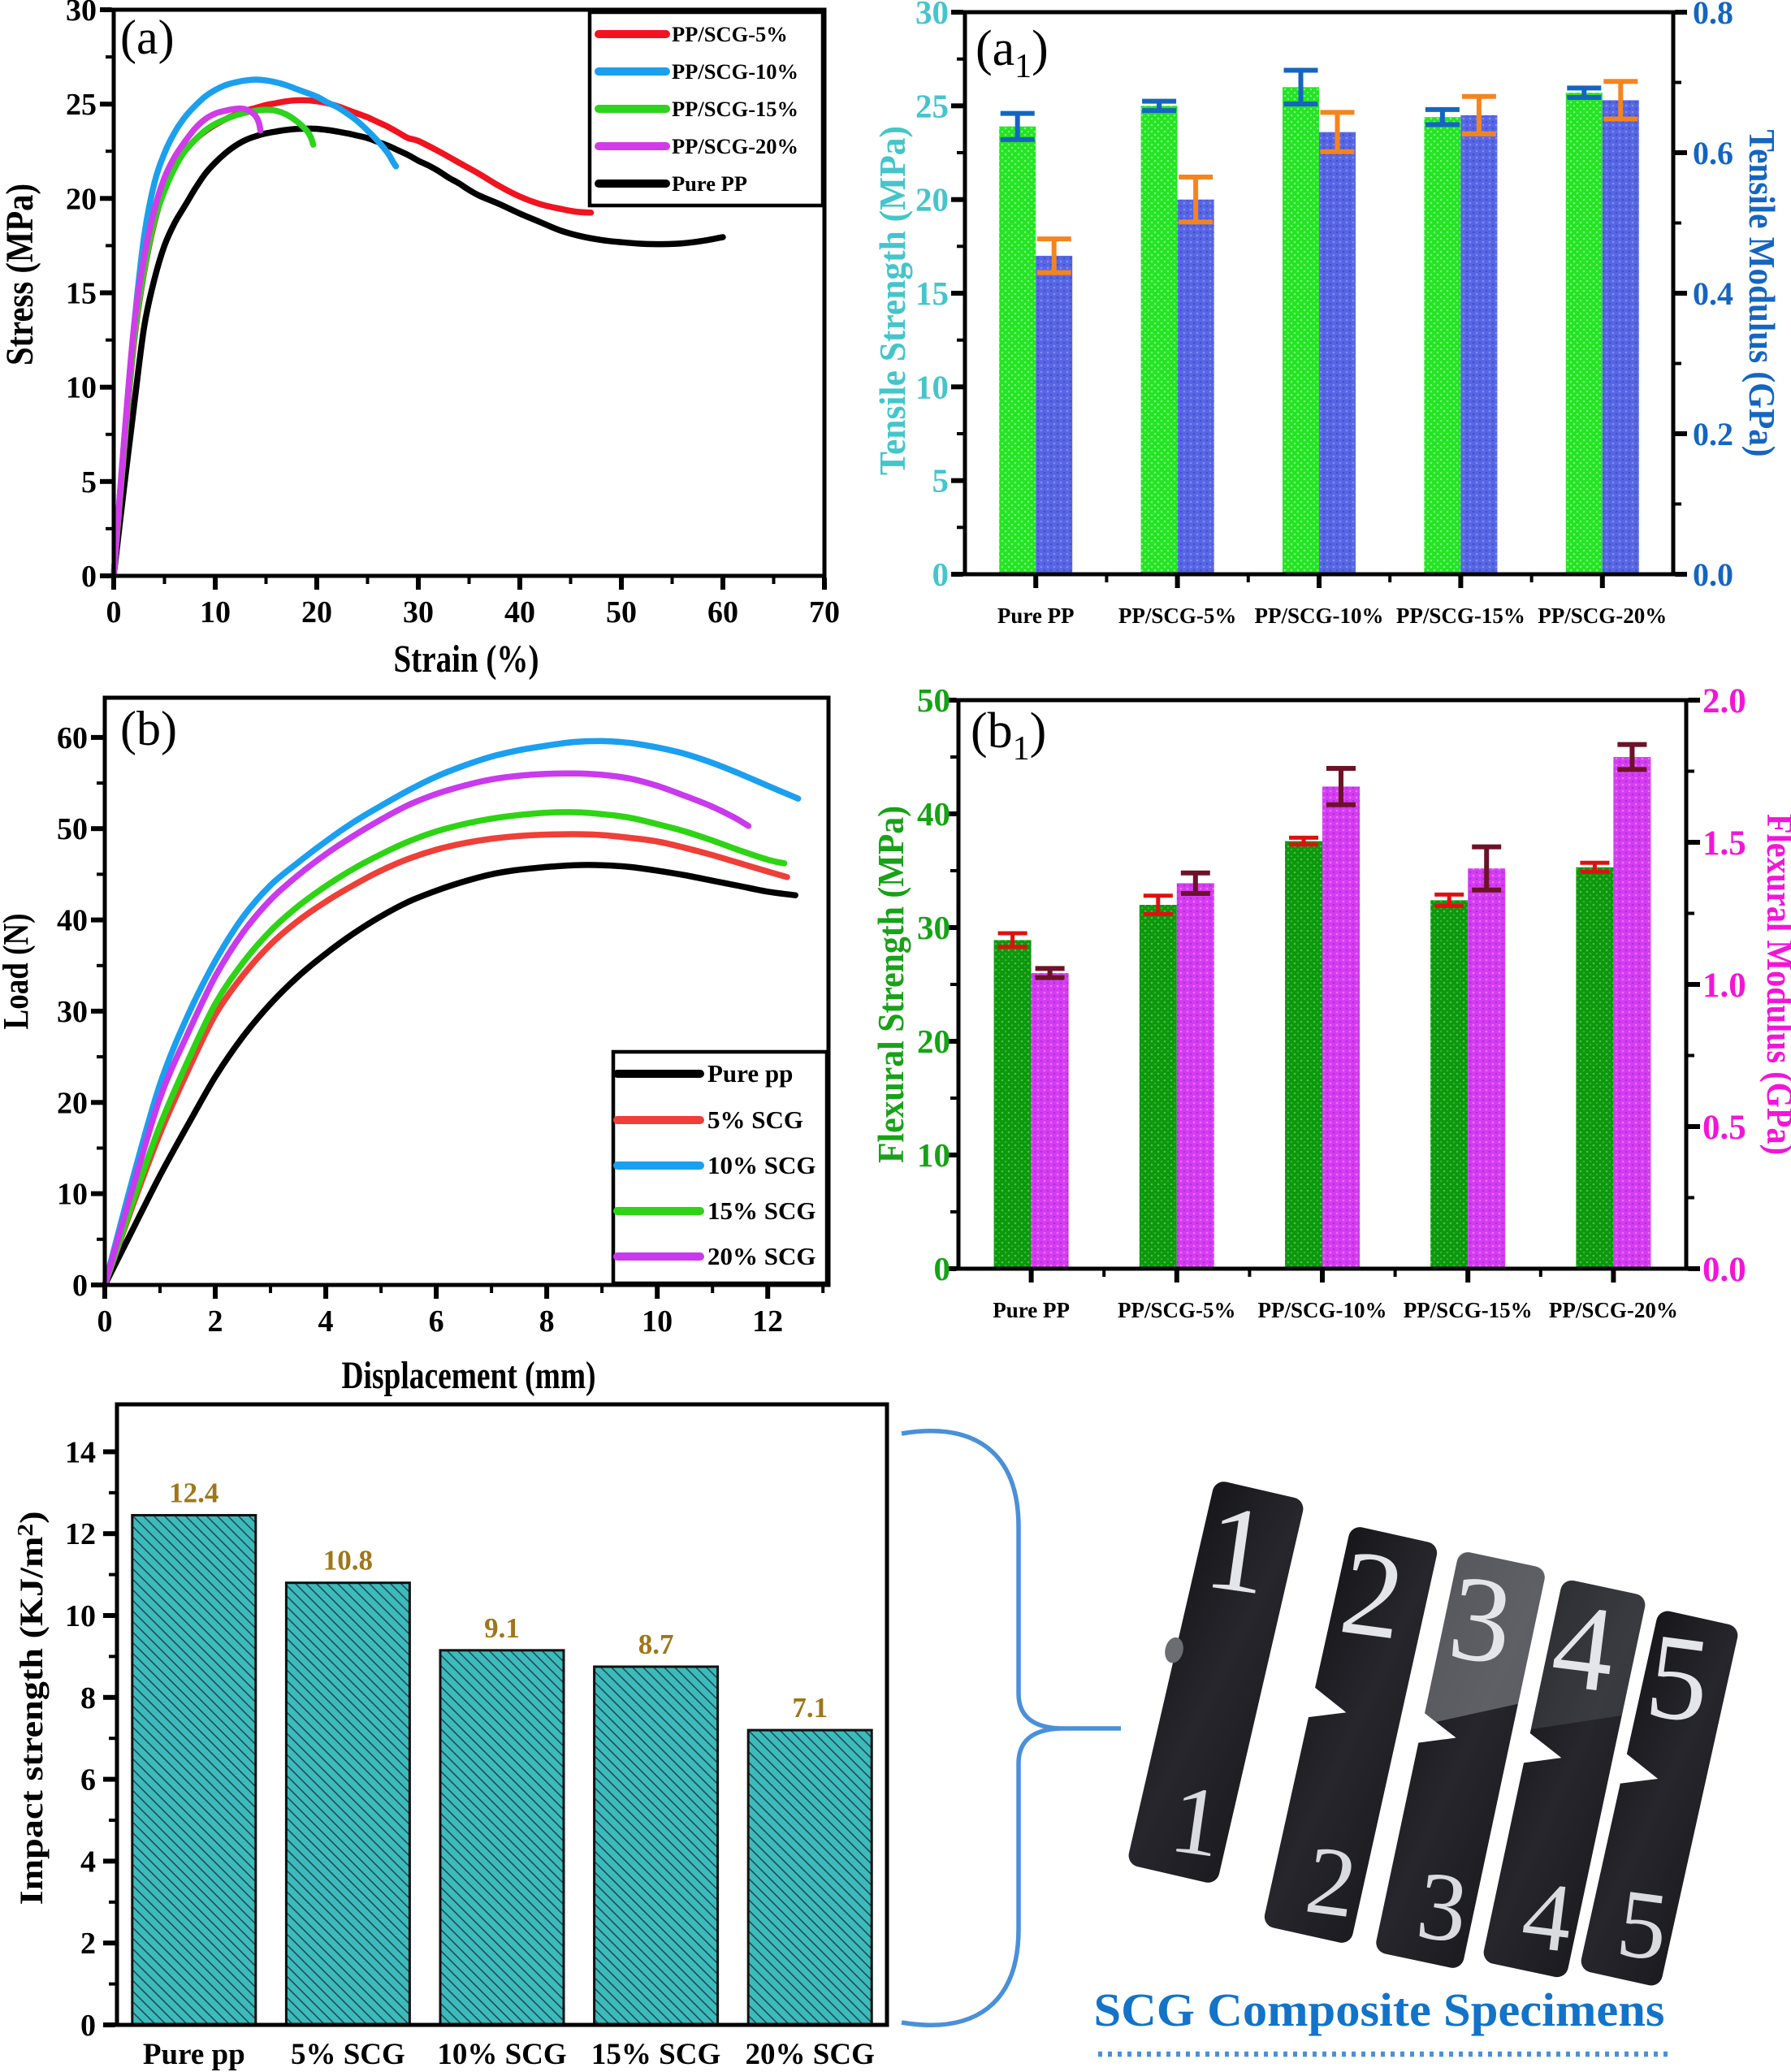  I want to click on svg-text: 14, so click(80, 1452).